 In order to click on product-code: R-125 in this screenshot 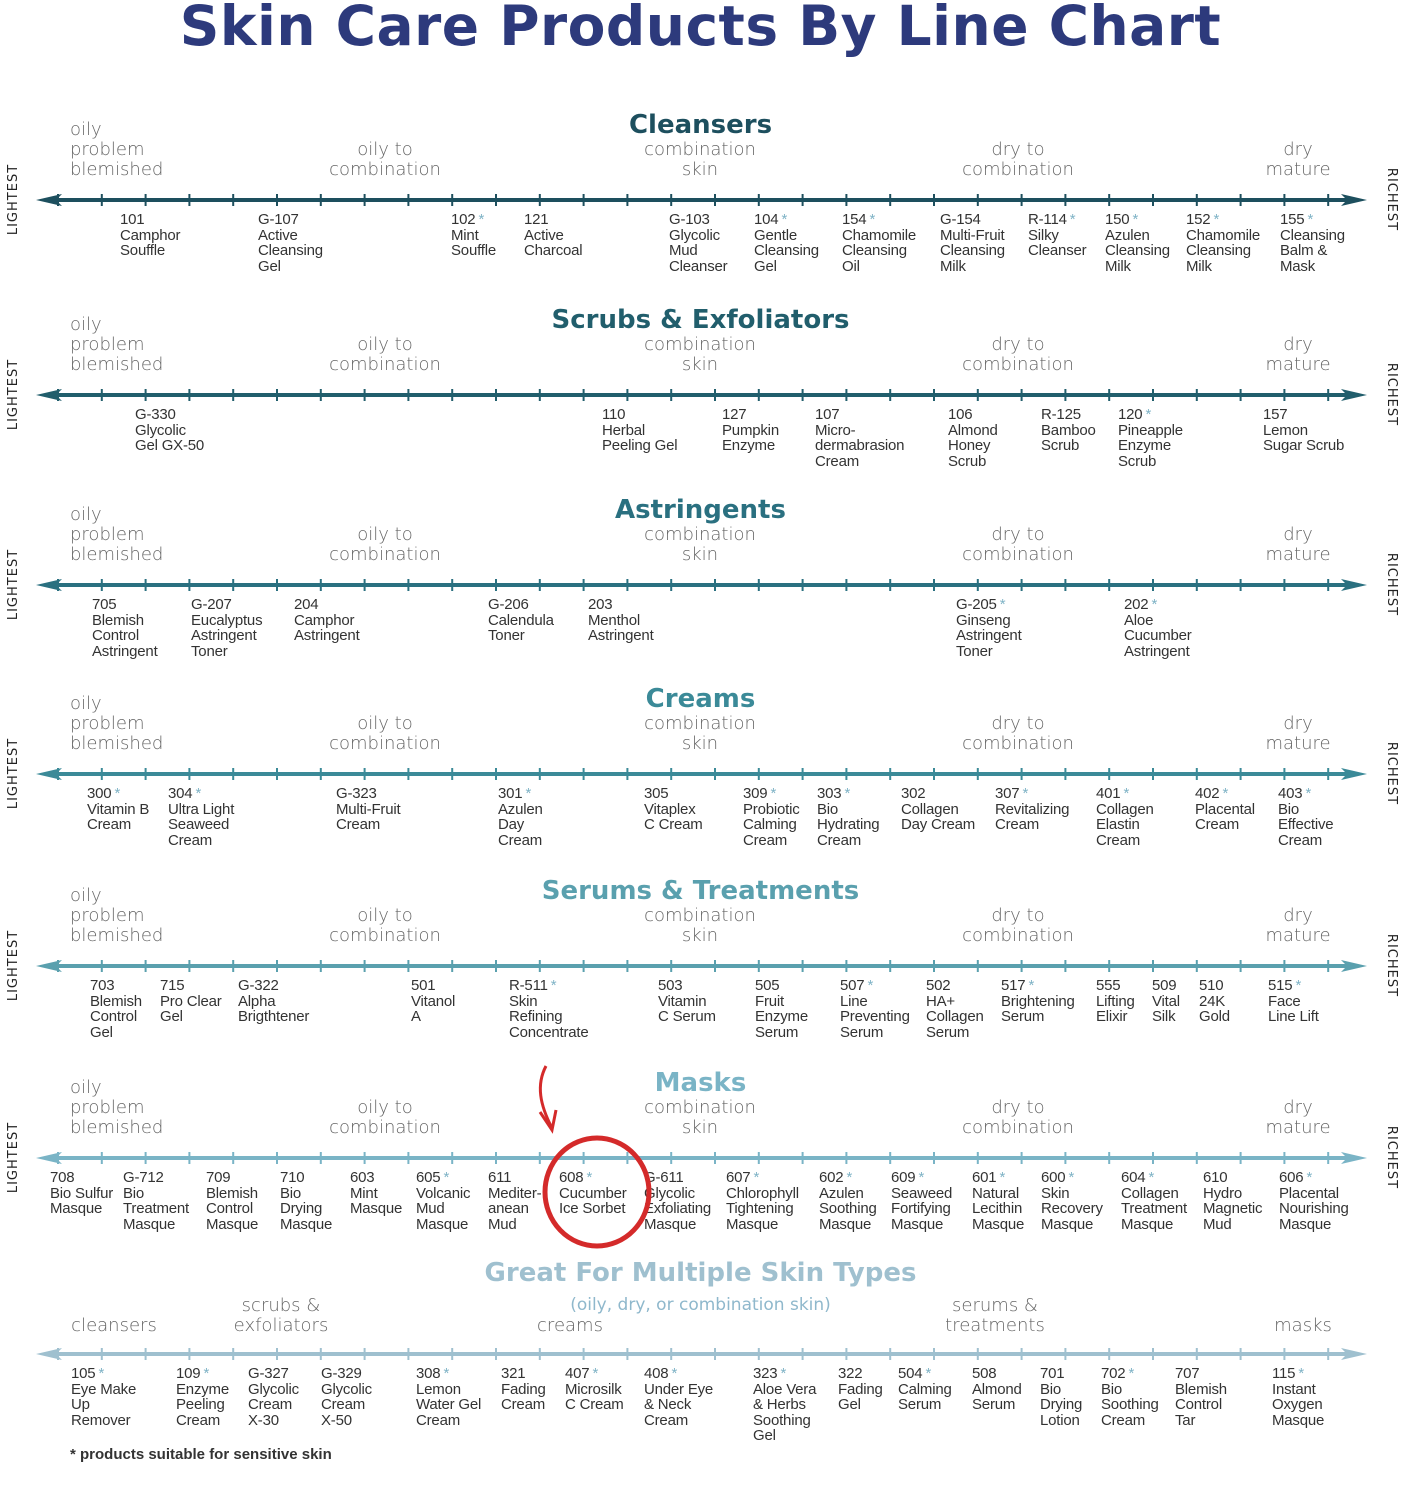, I will do `click(1061, 414)`.